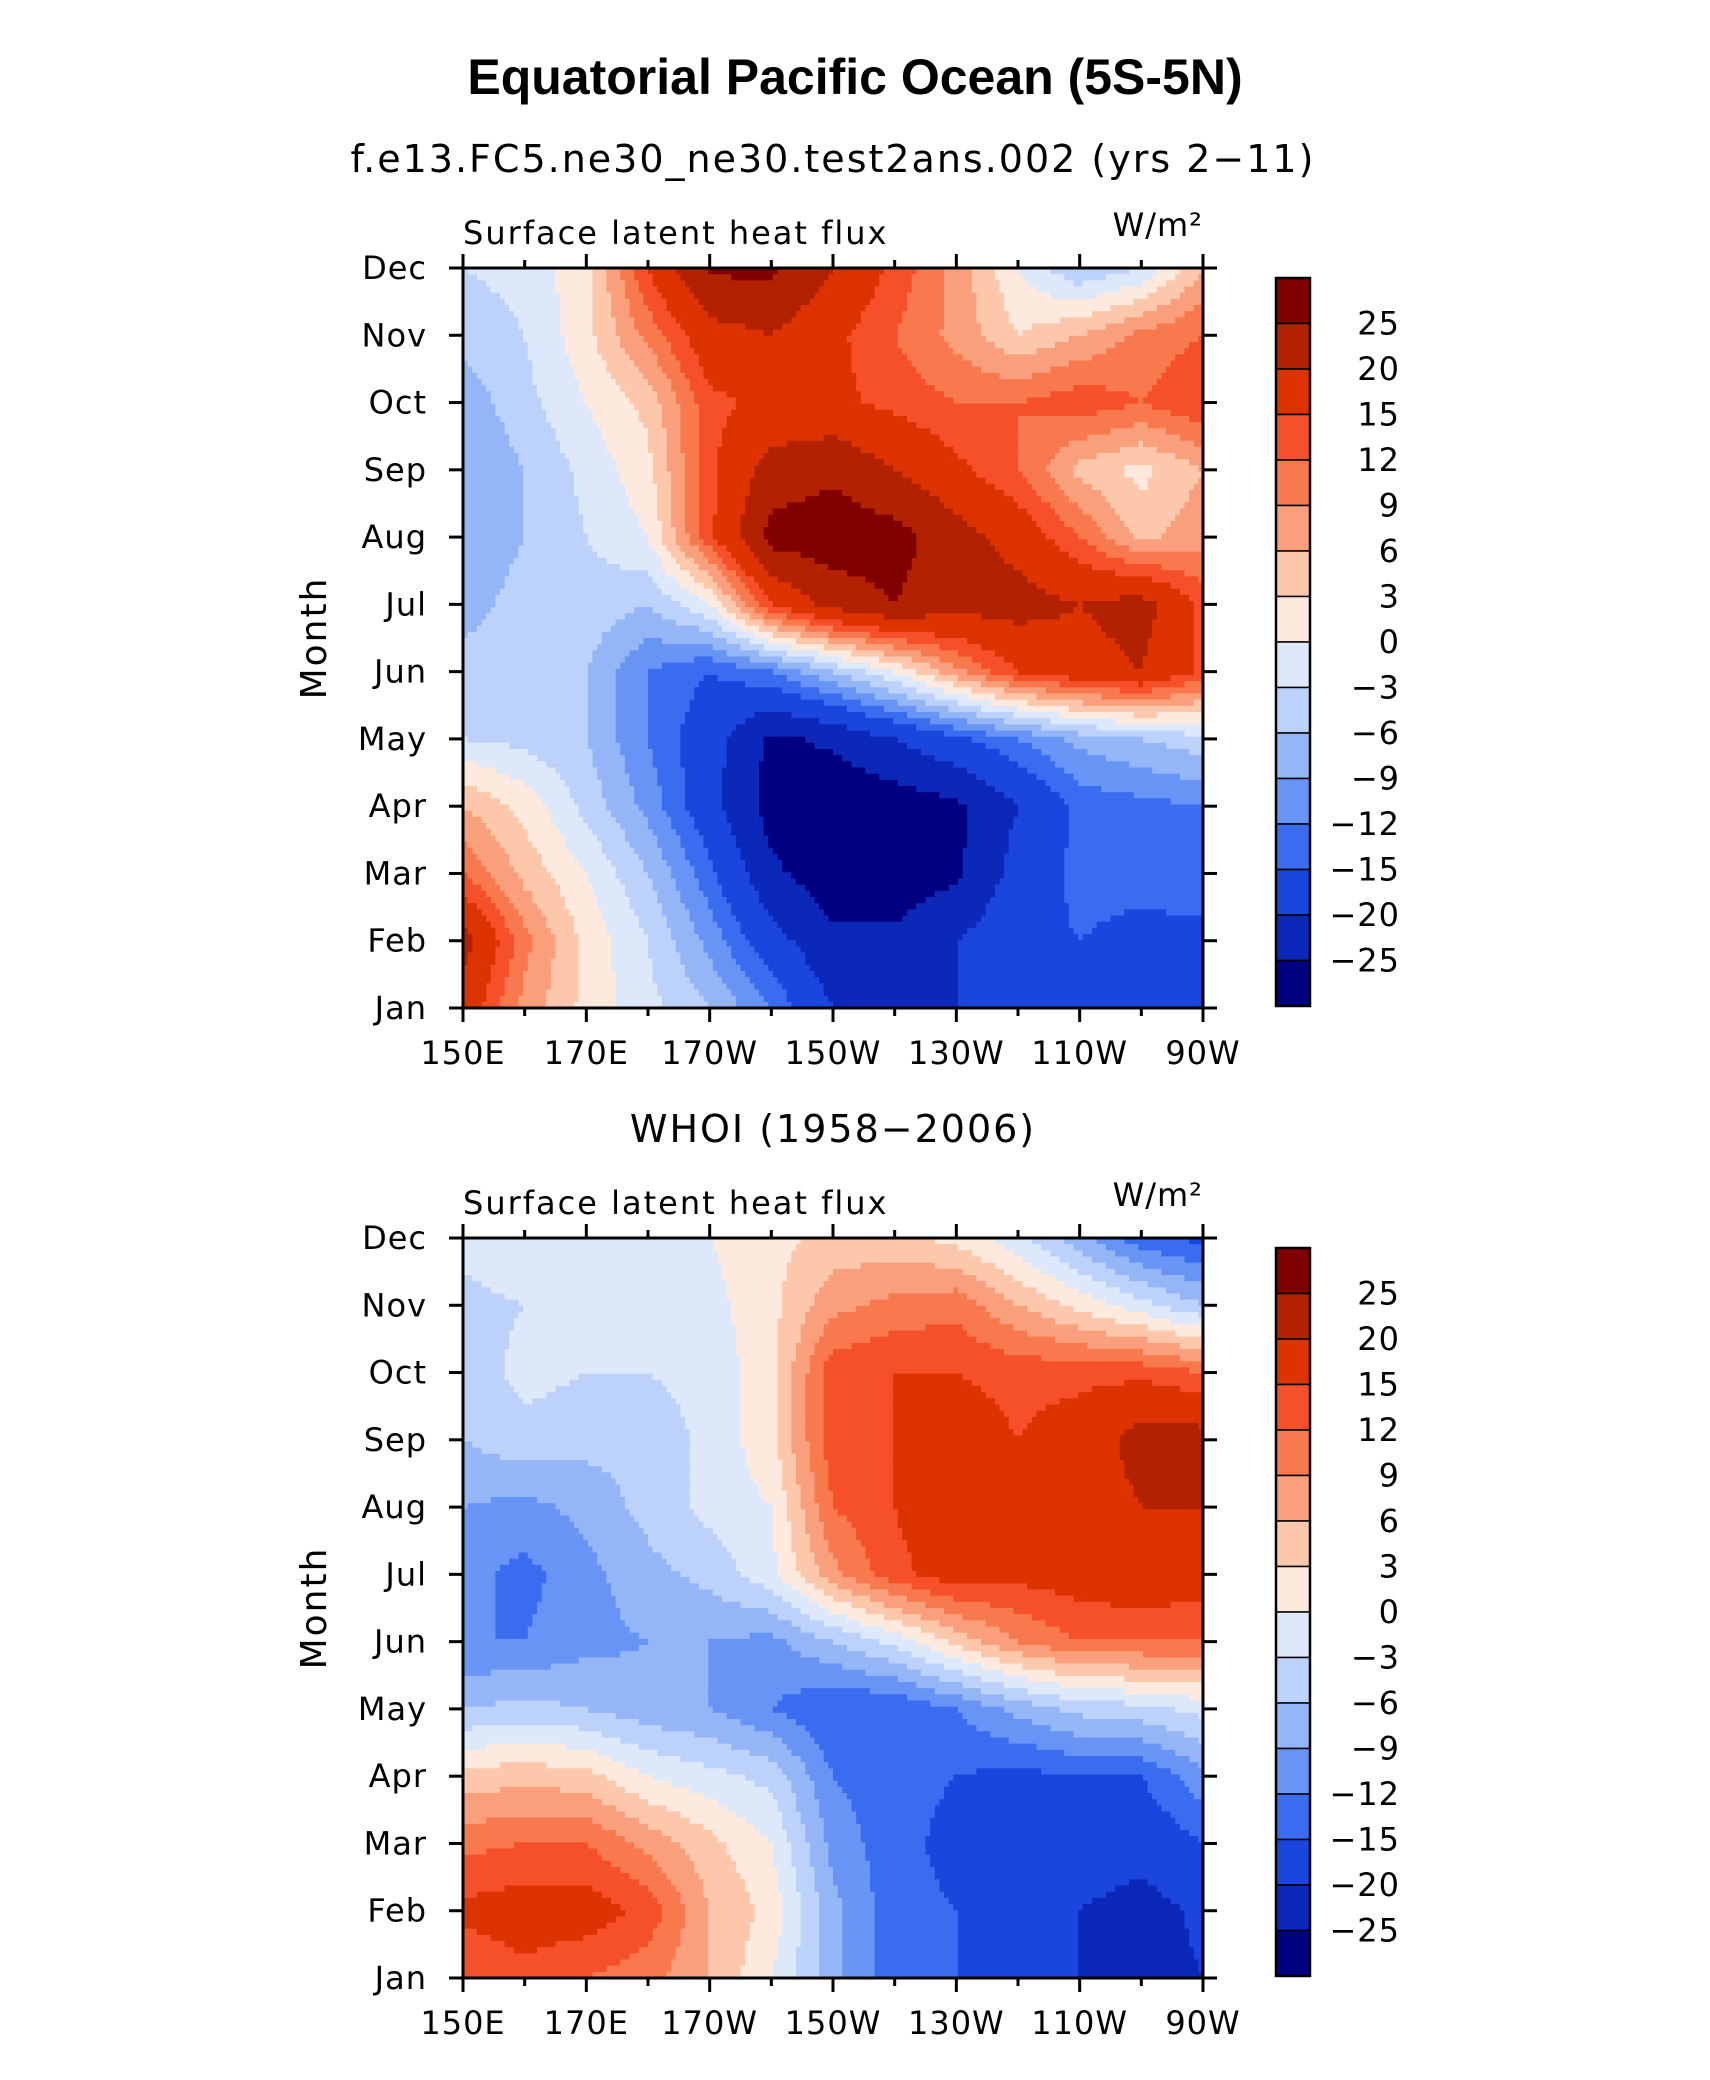 The width and height of the screenshot is (1710, 2080). I want to click on colorbar-frame, so click(1293, 1612).